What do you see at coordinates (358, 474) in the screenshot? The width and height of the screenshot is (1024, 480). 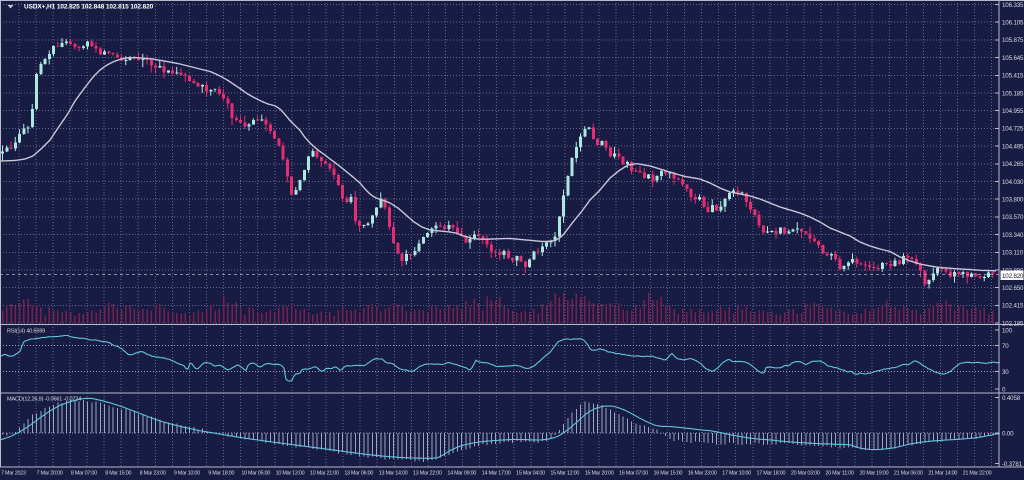 I see `svg-text: 13 Mar 06:00` at bounding box center [358, 474].